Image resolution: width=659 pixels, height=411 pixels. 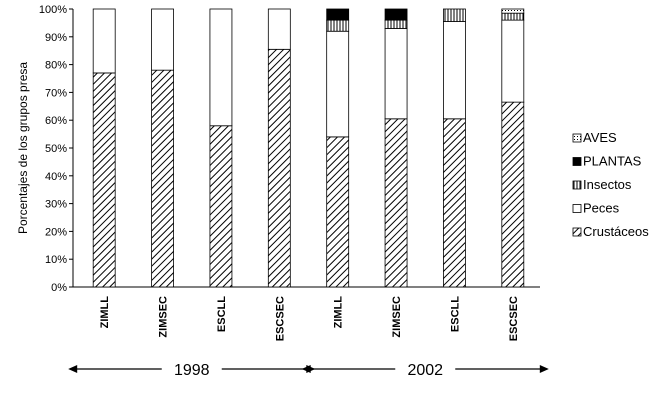 I want to click on legend-label: AVES, so click(x=600, y=137).